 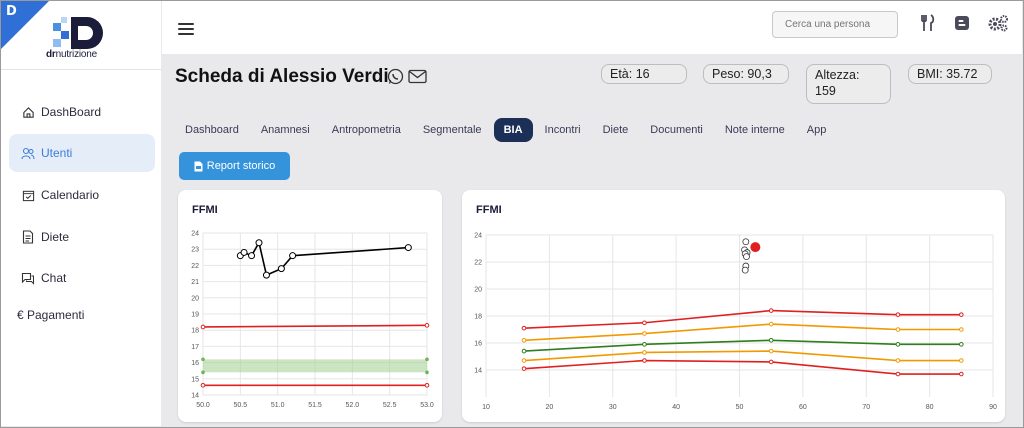 I want to click on y-tick-label: 17, so click(x=195, y=347).